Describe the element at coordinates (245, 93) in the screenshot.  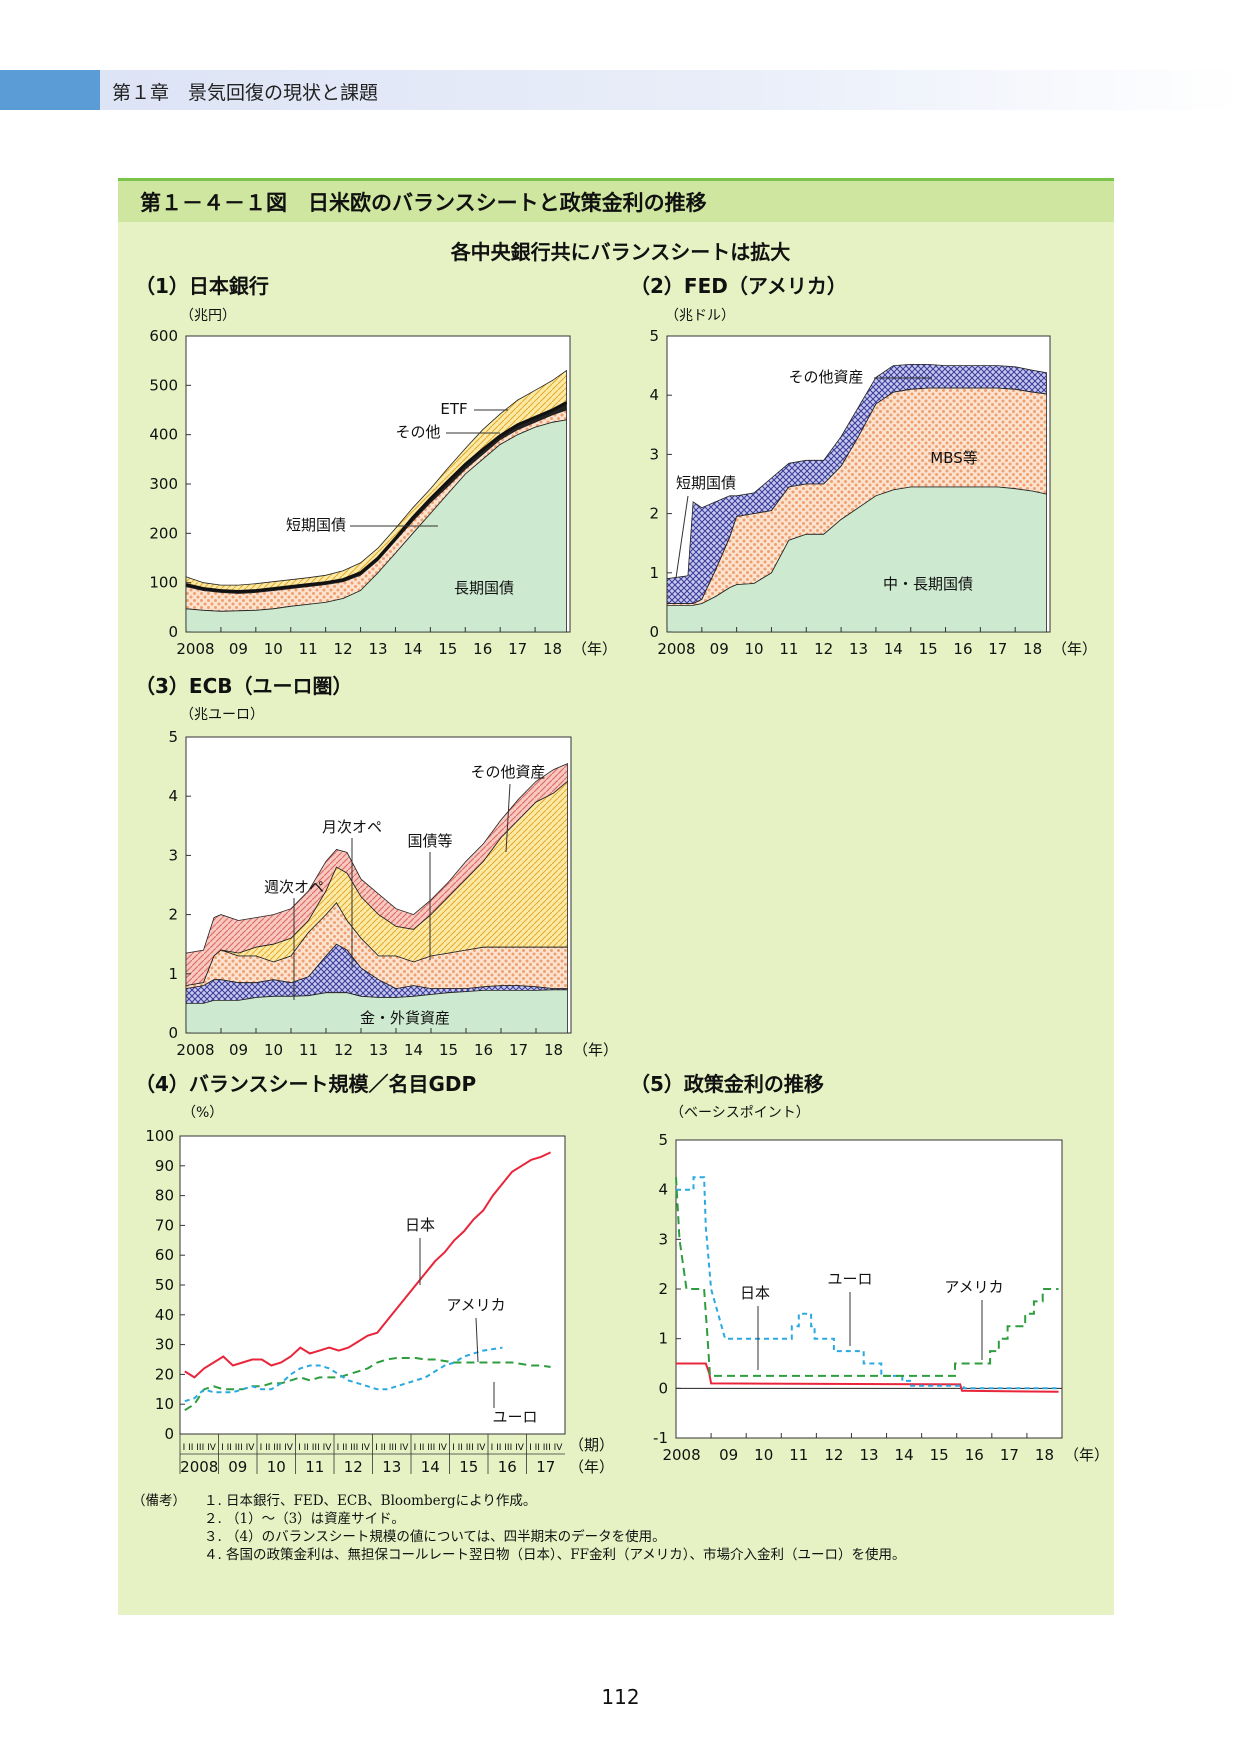
I see `chapter-title: 第１章 景気回復の現状と課題` at that location.